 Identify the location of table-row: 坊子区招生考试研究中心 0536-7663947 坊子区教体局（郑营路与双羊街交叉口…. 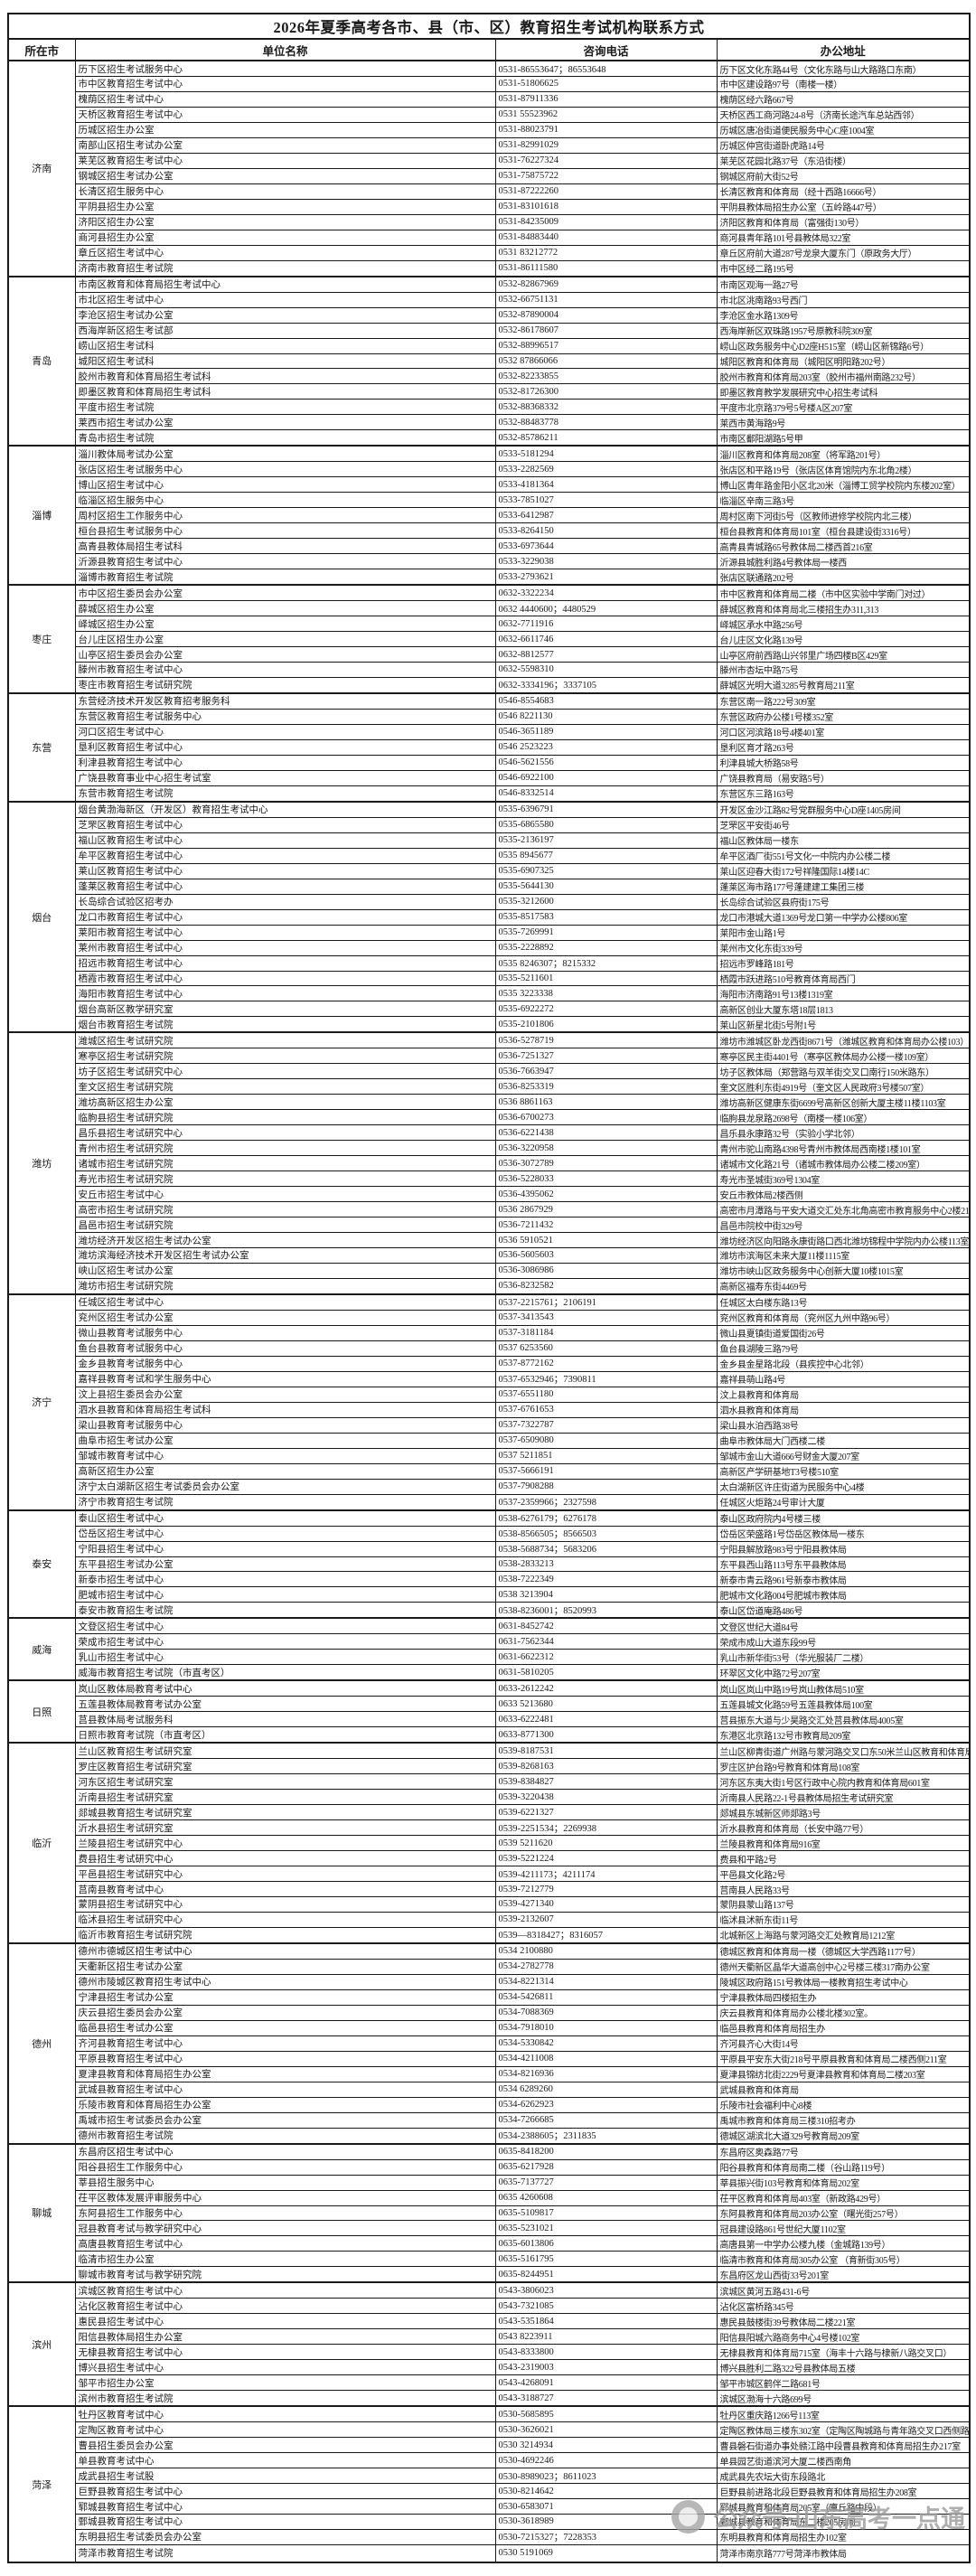
(489, 1072).